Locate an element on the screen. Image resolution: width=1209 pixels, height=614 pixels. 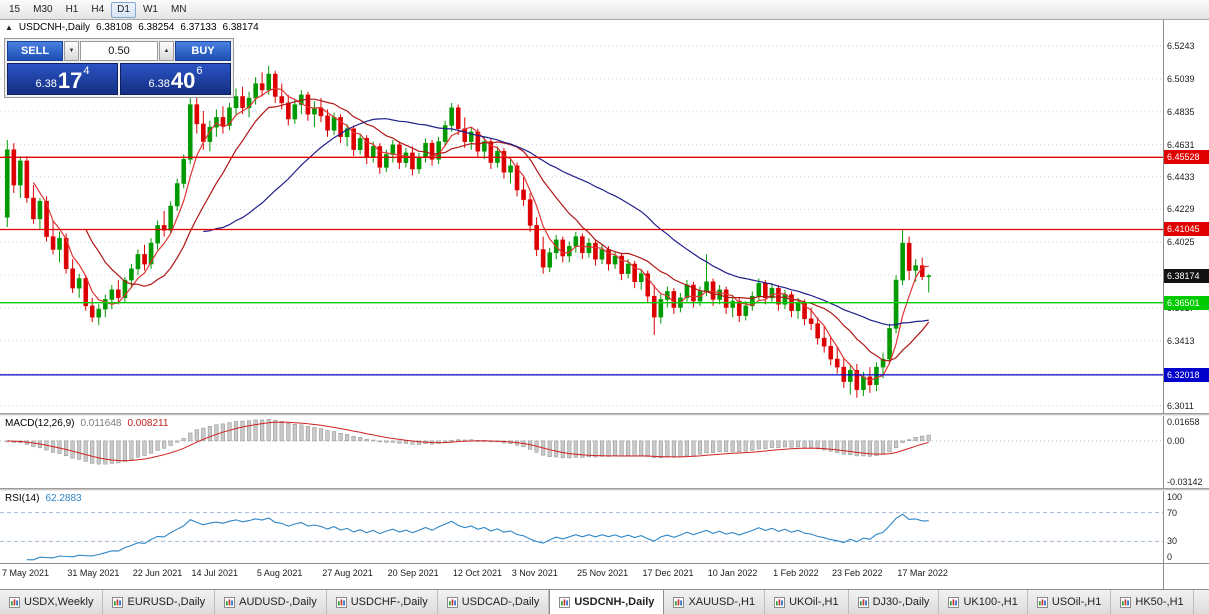
chart-tab-uk100-h1: UK100-,H1 is located at coordinates (983, 602).